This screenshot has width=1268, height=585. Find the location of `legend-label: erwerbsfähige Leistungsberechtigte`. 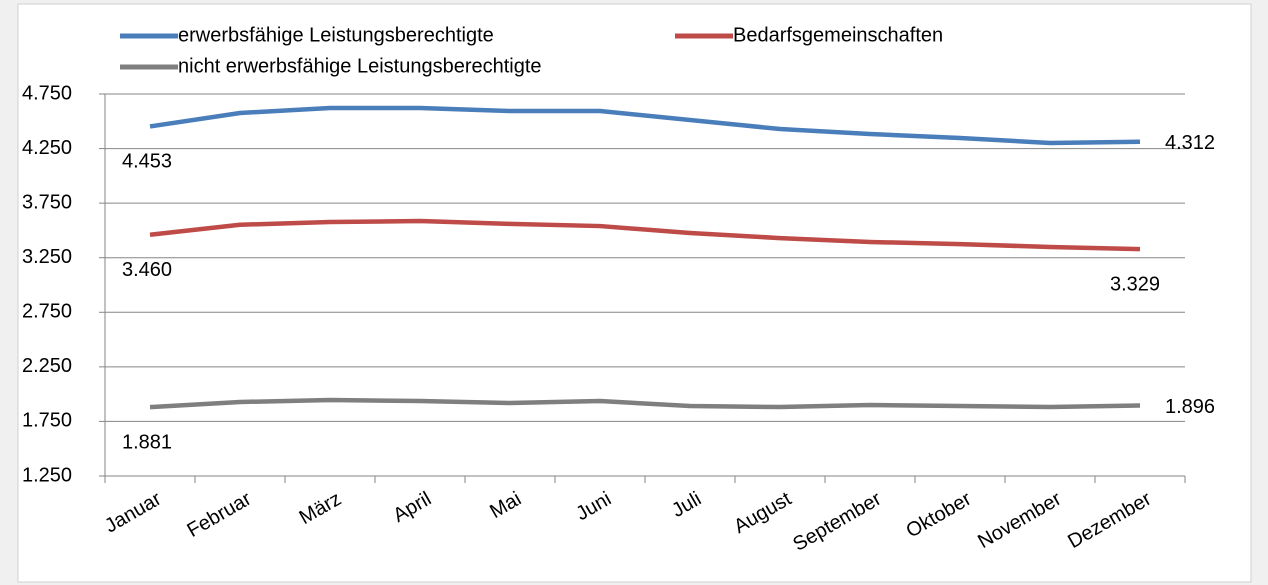

legend-label: erwerbsfähige Leistungsberechtigte is located at coordinates (336, 35).